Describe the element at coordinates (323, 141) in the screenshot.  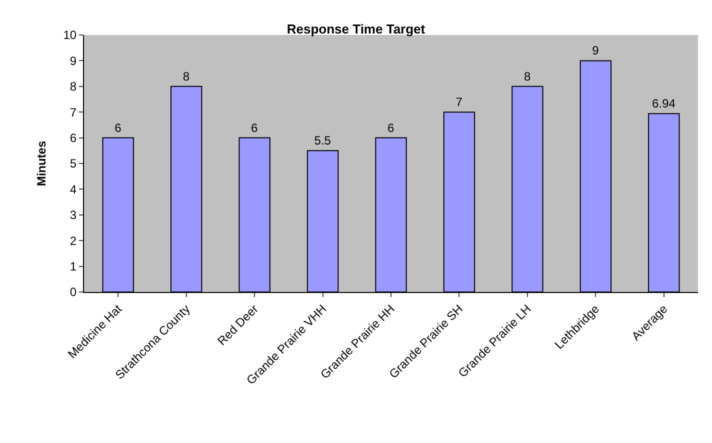
I see `data-label: 5.5` at that location.